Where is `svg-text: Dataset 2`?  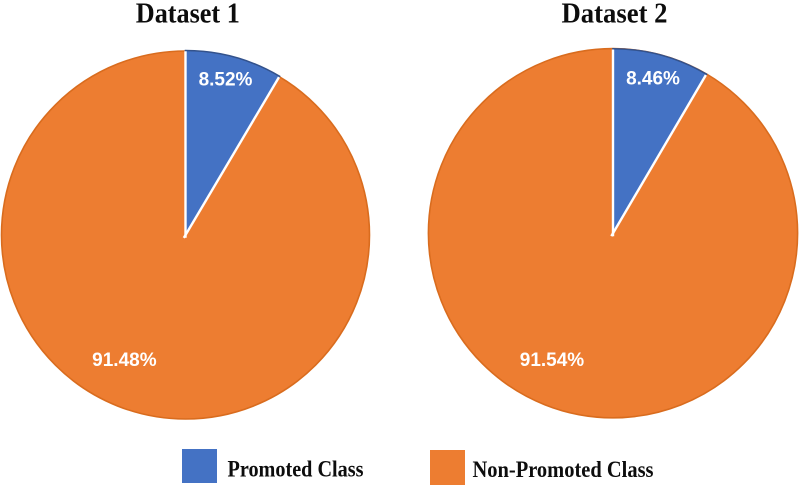 svg-text: Dataset 2 is located at coordinates (615, 15).